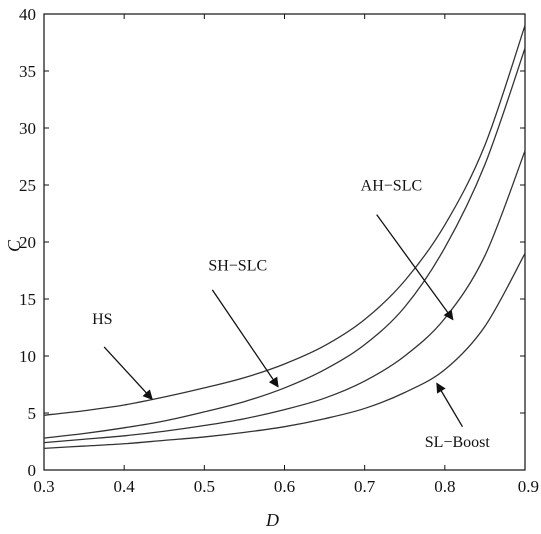 Image resolution: width=541 pixels, height=534 pixels. I want to click on annotation-label-ah-slc: AH−SLC, so click(391, 186).